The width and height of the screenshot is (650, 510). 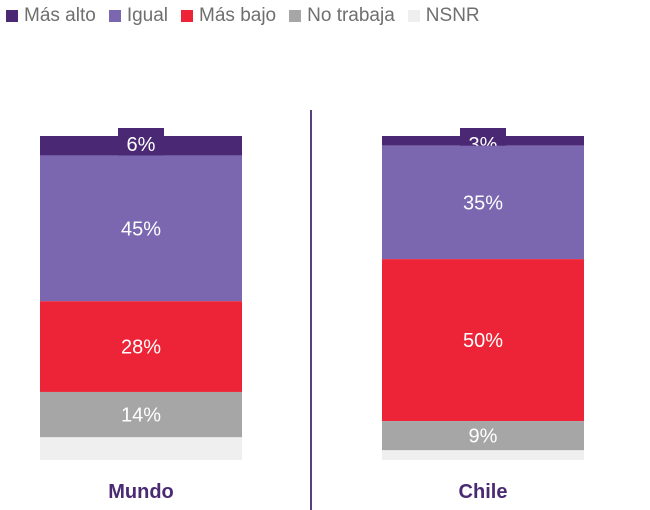 I want to click on data-label: 28%, so click(x=141, y=348).